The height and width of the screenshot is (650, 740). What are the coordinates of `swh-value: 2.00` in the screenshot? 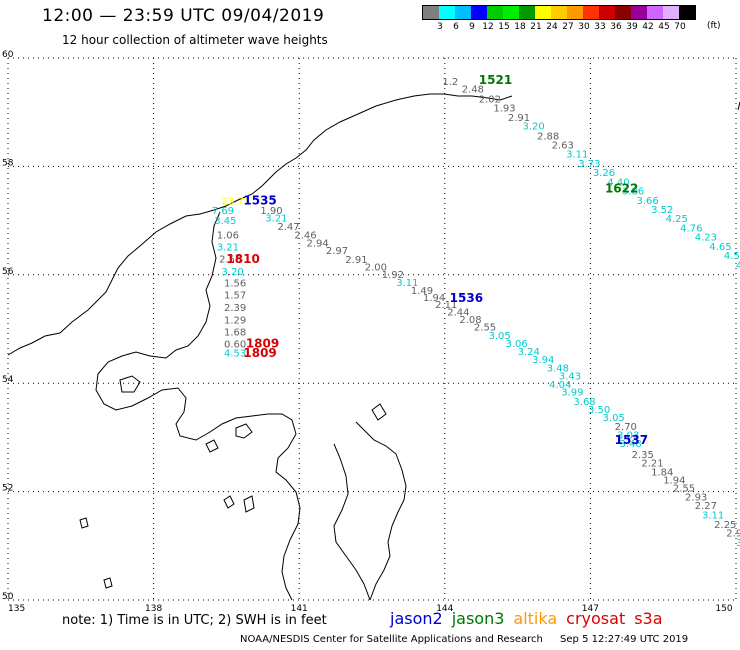 It's located at (376, 267).